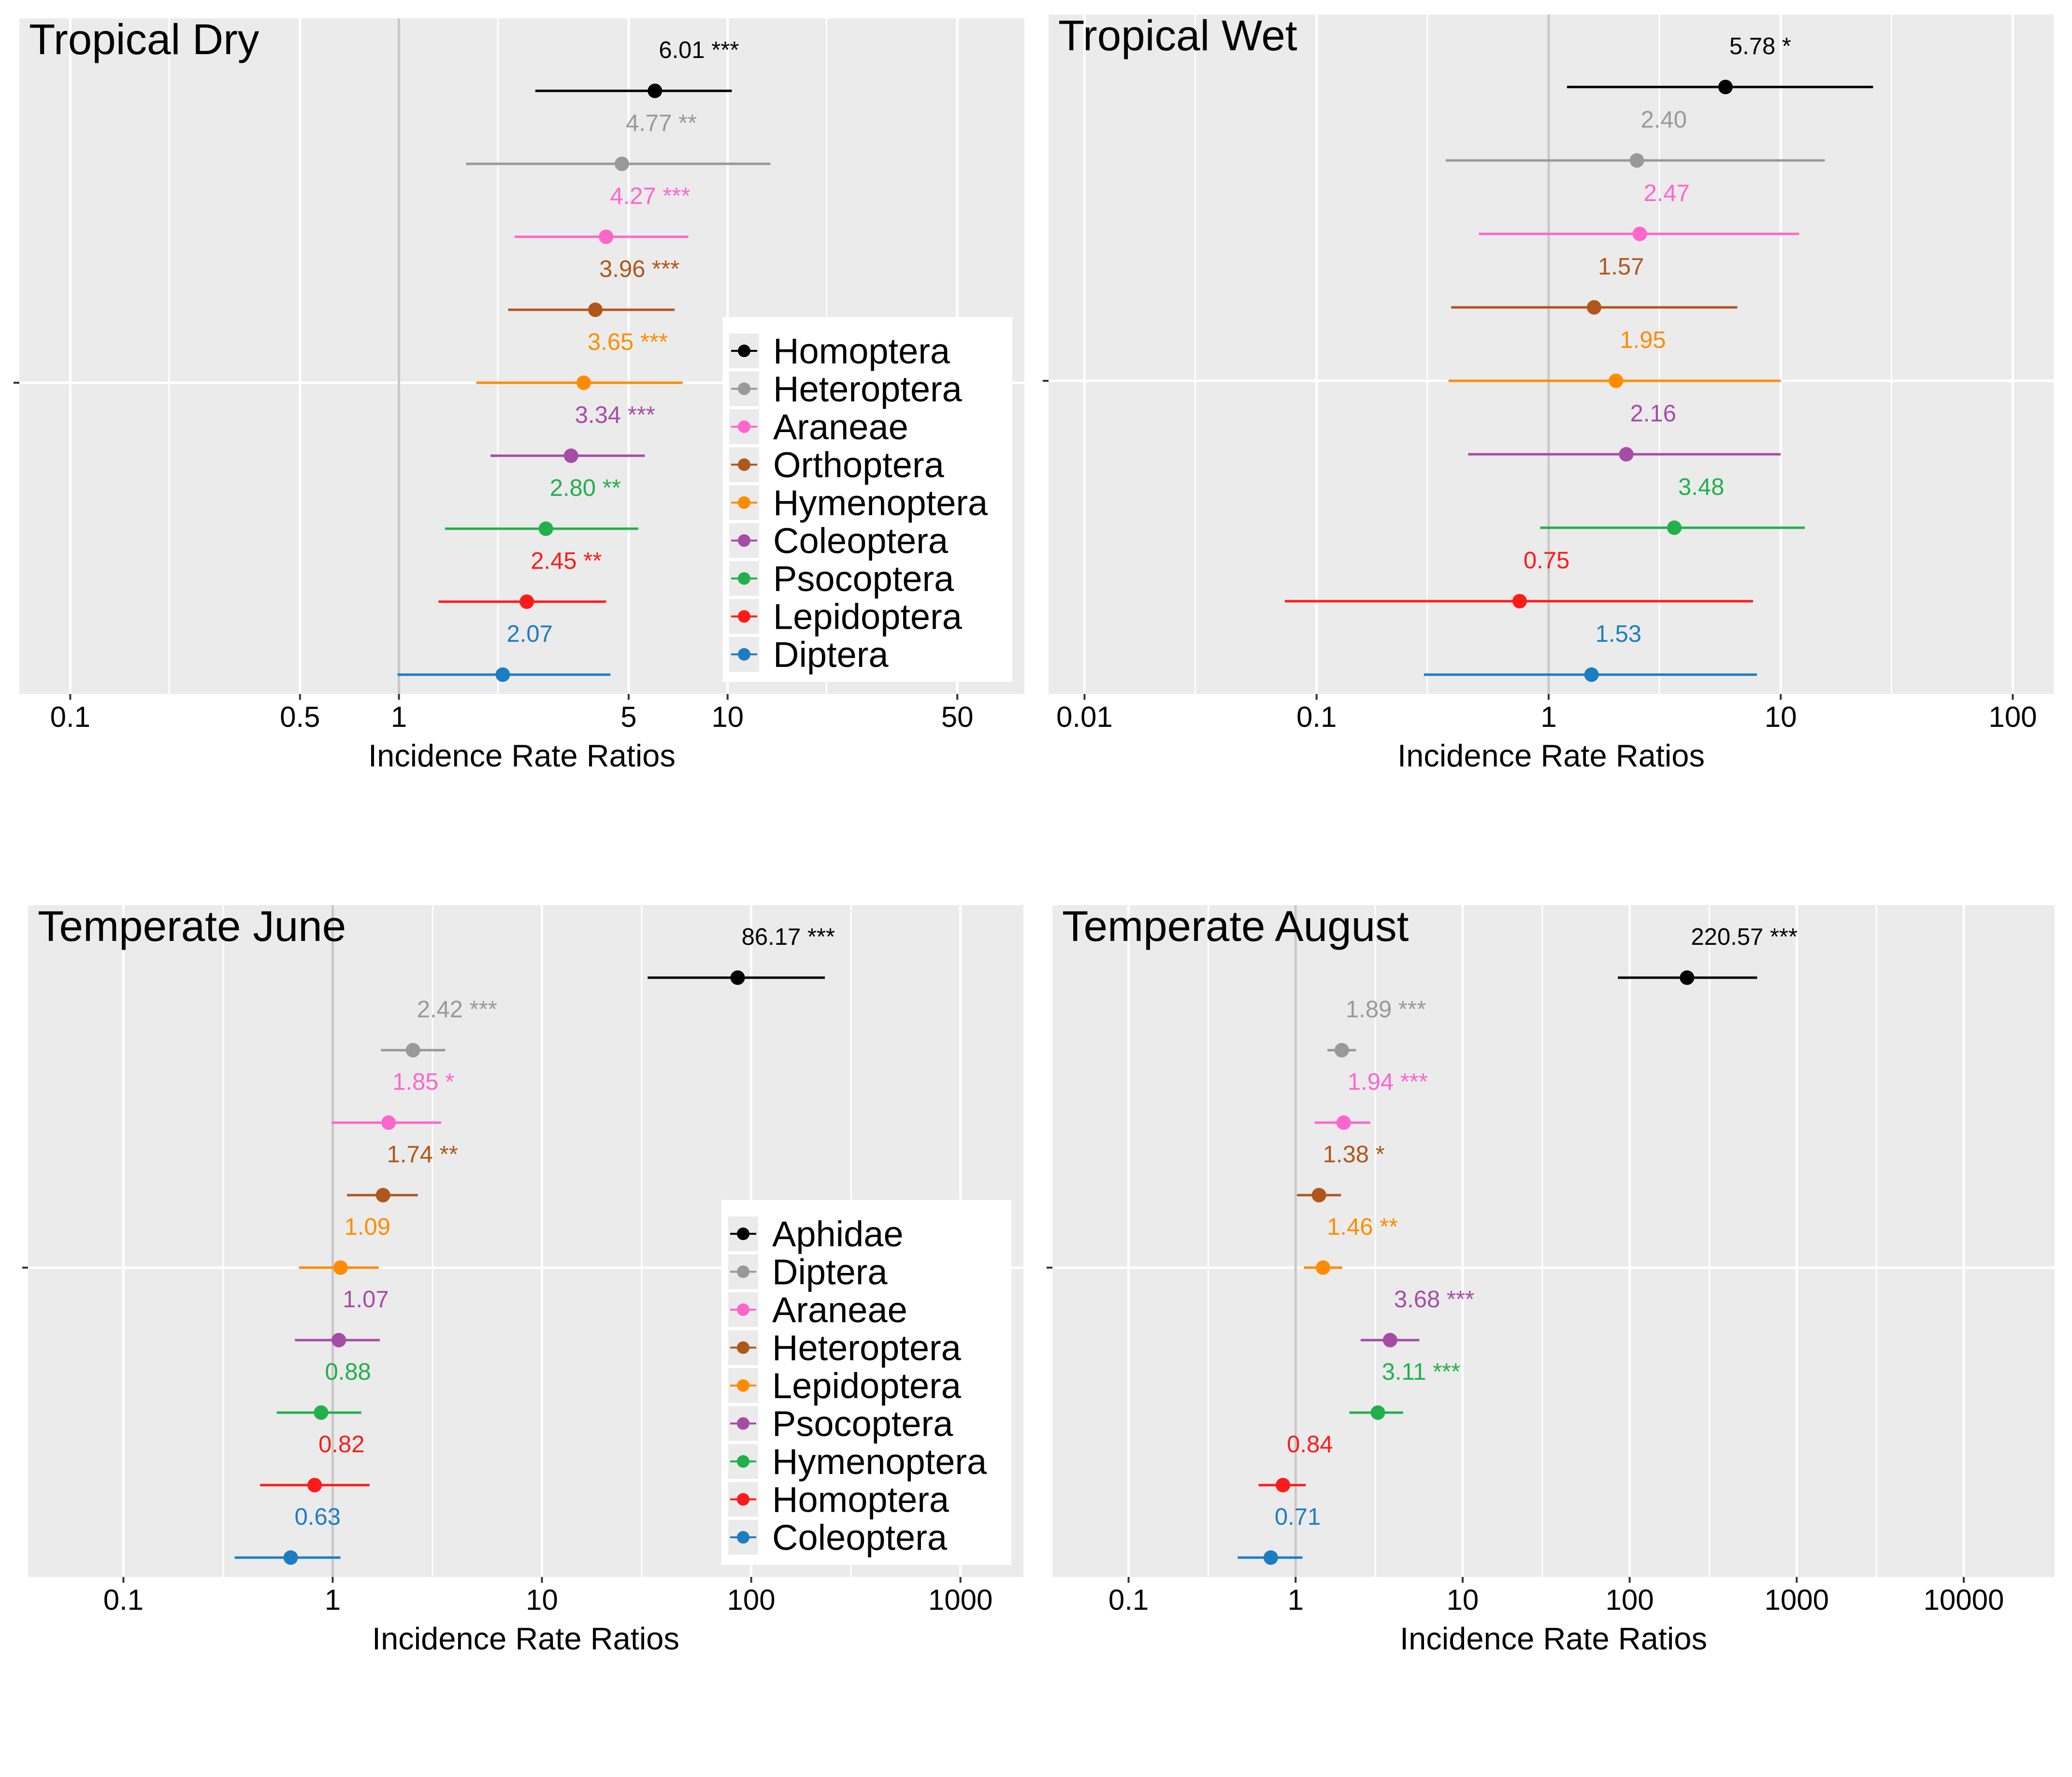 The width and height of the screenshot is (2072, 1777). I want to click on value-label: 1.46 **, so click(1362, 1227).